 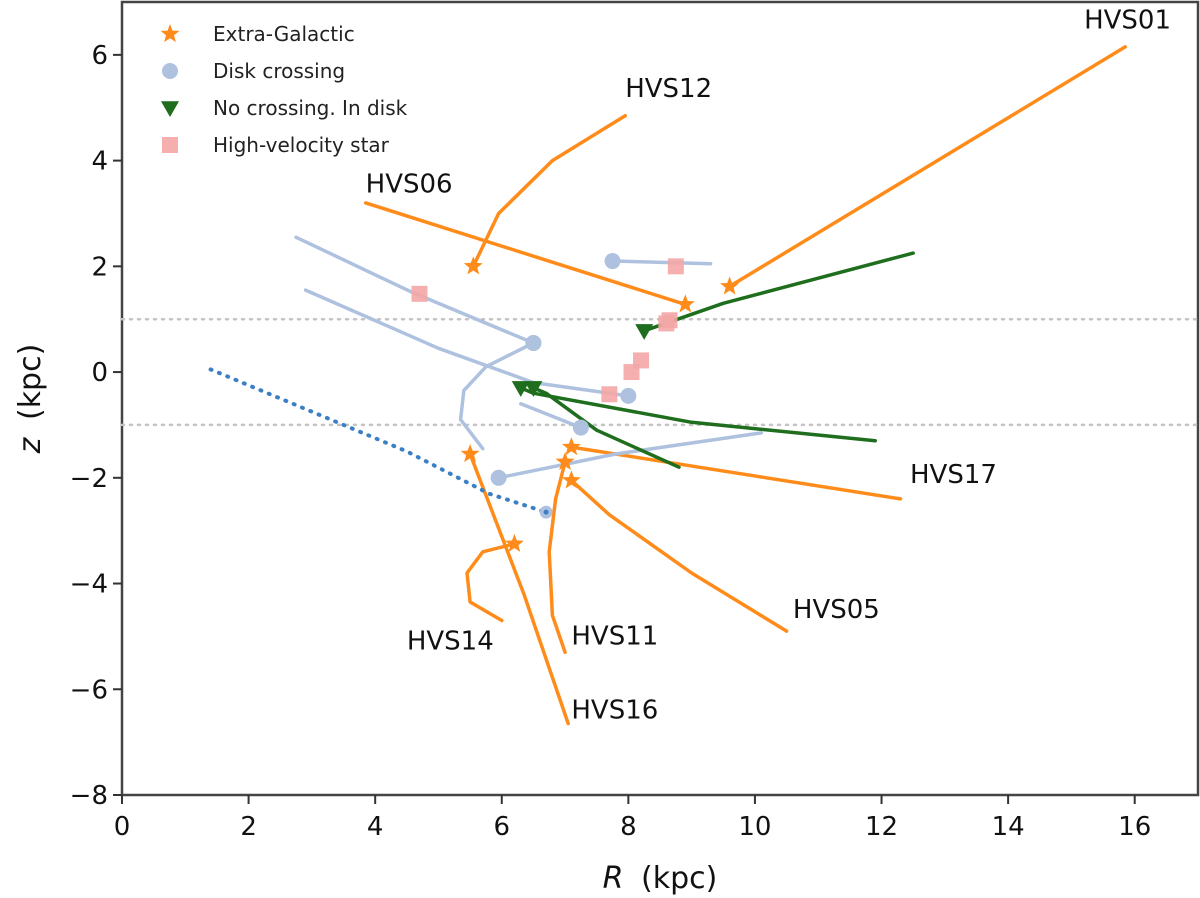 I want to click on legend-label: Disk crossing, so click(x=279, y=71).